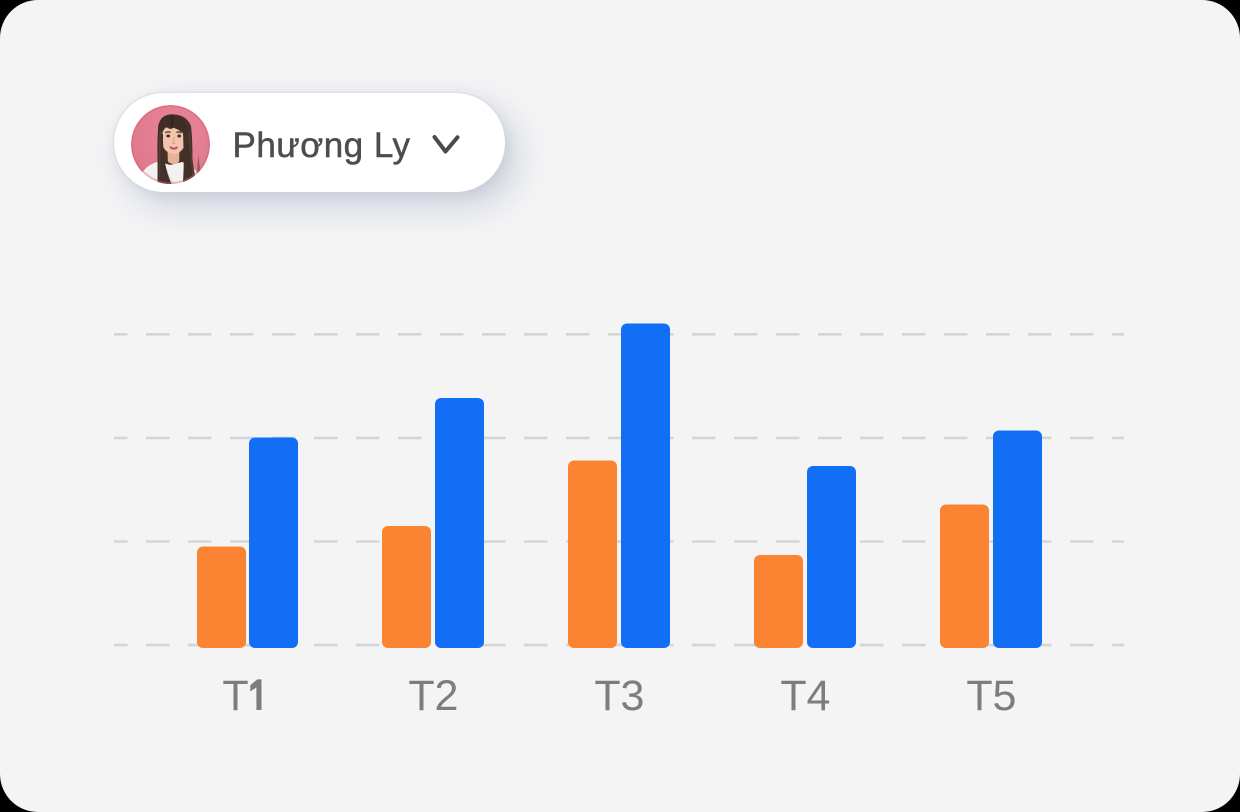  What do you see at coordinates (633, 696) in the screenshot?
I see `svg-text: 3` at bounding box center [633, 696].